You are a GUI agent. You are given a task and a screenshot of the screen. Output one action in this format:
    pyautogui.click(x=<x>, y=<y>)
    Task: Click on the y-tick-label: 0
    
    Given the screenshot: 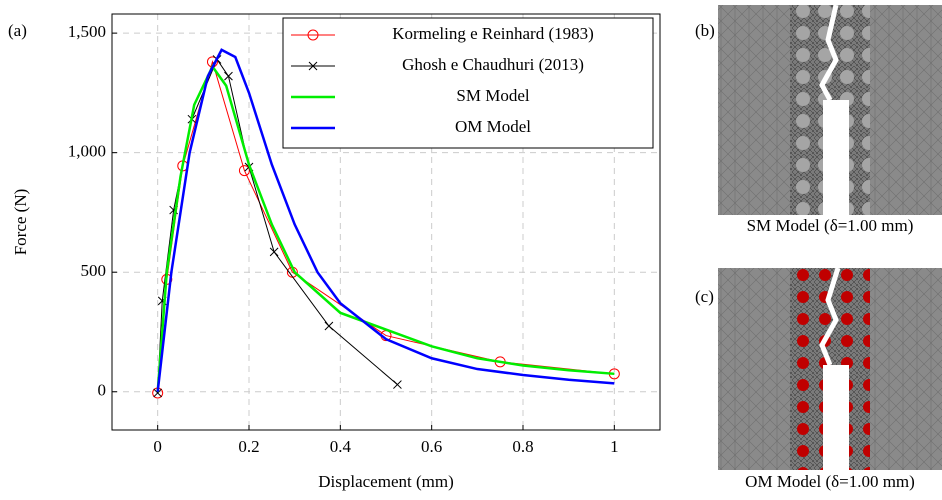 What is the action you would take?
    pyautogui.click(x=102, y=390)
    